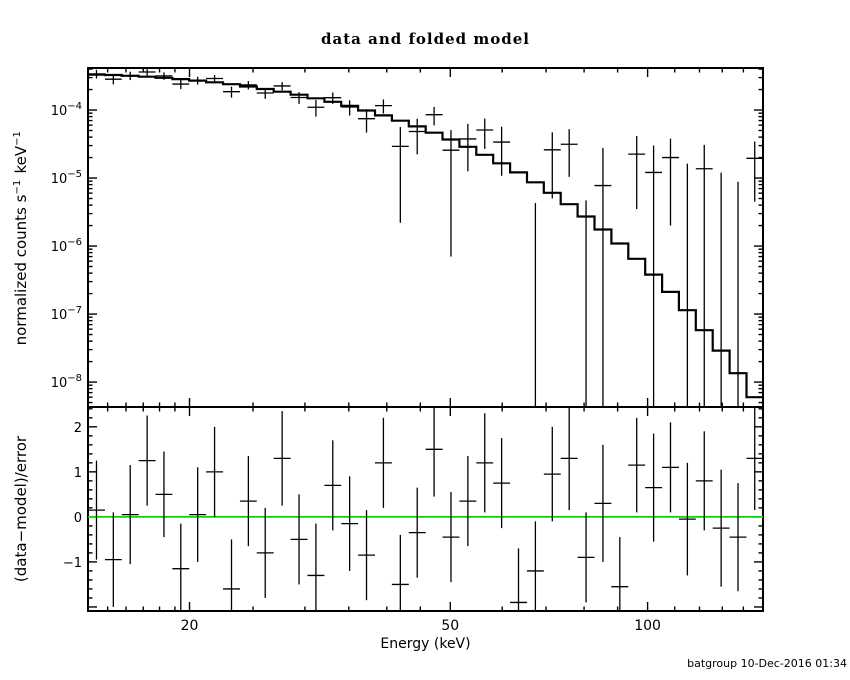  I want to click on x-tick-label: 50, so click(450, 626).